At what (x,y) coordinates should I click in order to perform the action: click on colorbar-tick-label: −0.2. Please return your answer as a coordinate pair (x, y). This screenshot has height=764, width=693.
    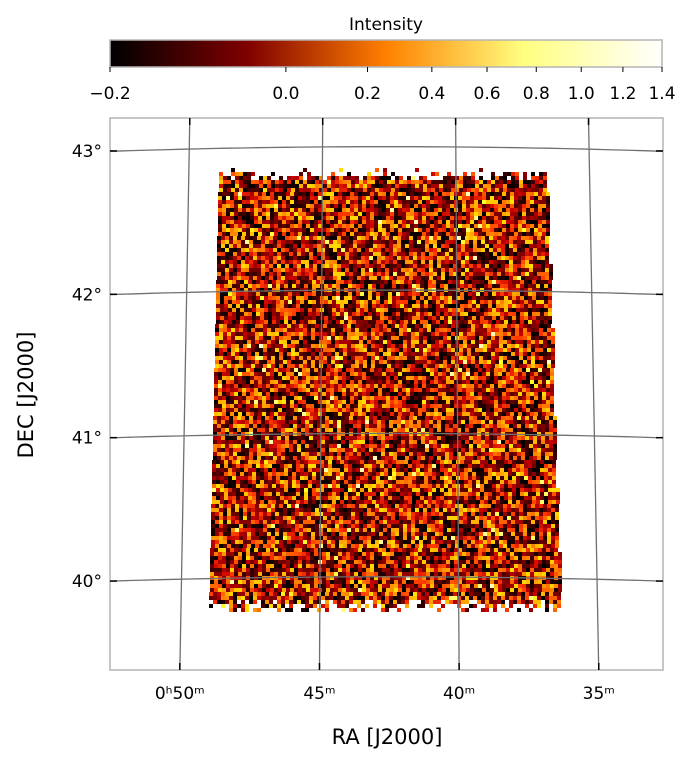
    Looking at the image, I should click on (109, 94).